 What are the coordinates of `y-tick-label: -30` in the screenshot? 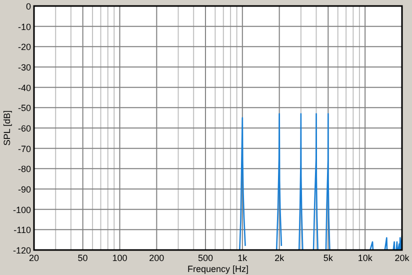 It's located at (24, 67).